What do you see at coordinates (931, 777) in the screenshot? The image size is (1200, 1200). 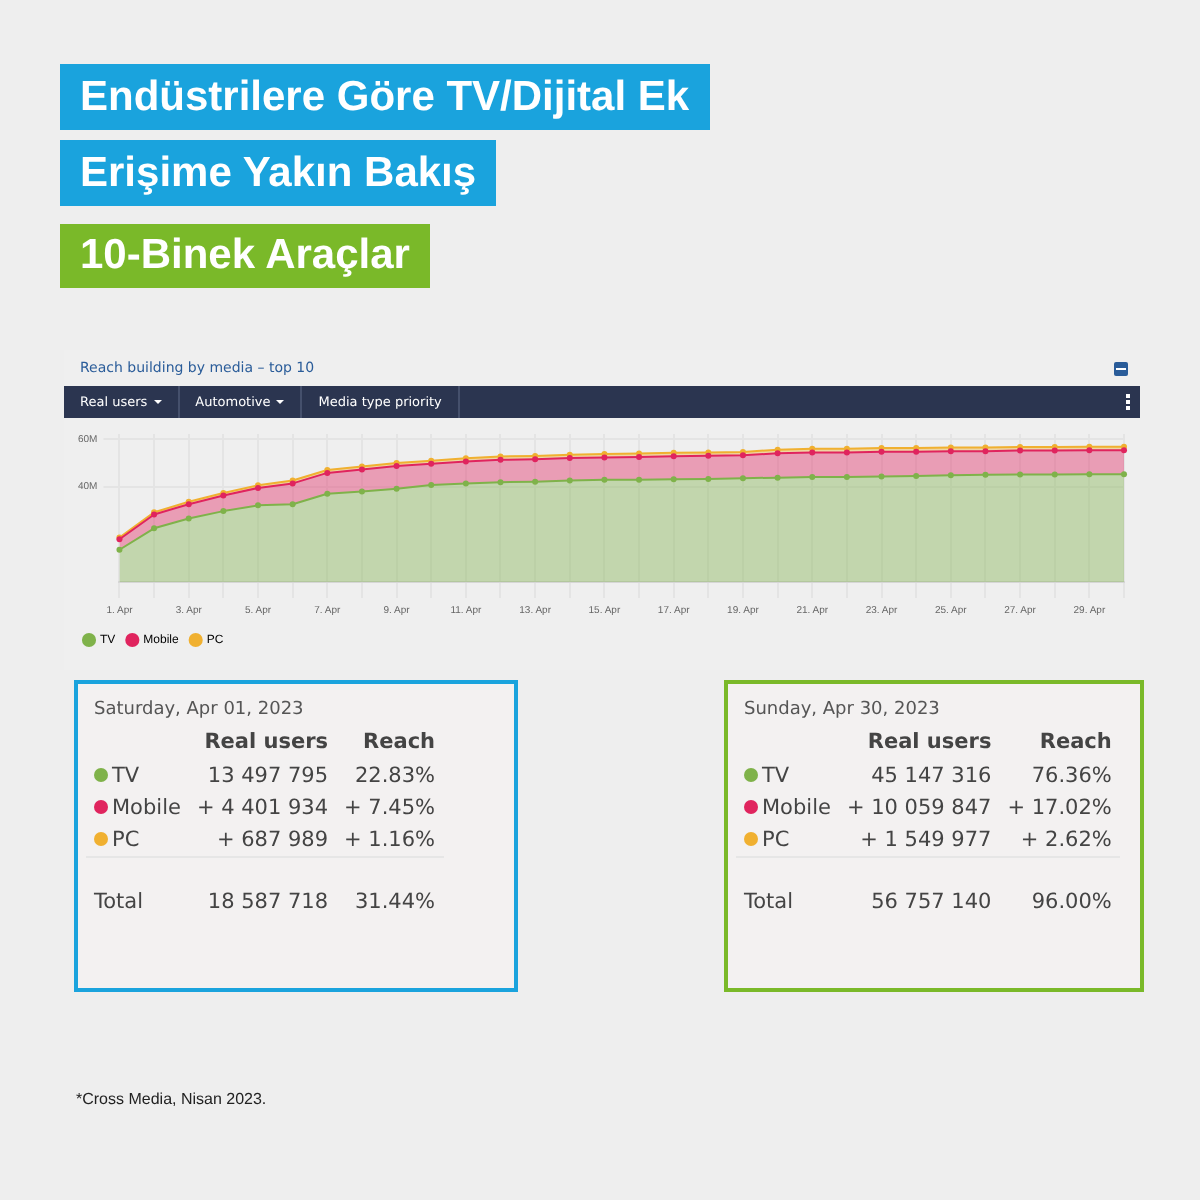 I see `text: 45 147 316` at bounding box center [931, 777].